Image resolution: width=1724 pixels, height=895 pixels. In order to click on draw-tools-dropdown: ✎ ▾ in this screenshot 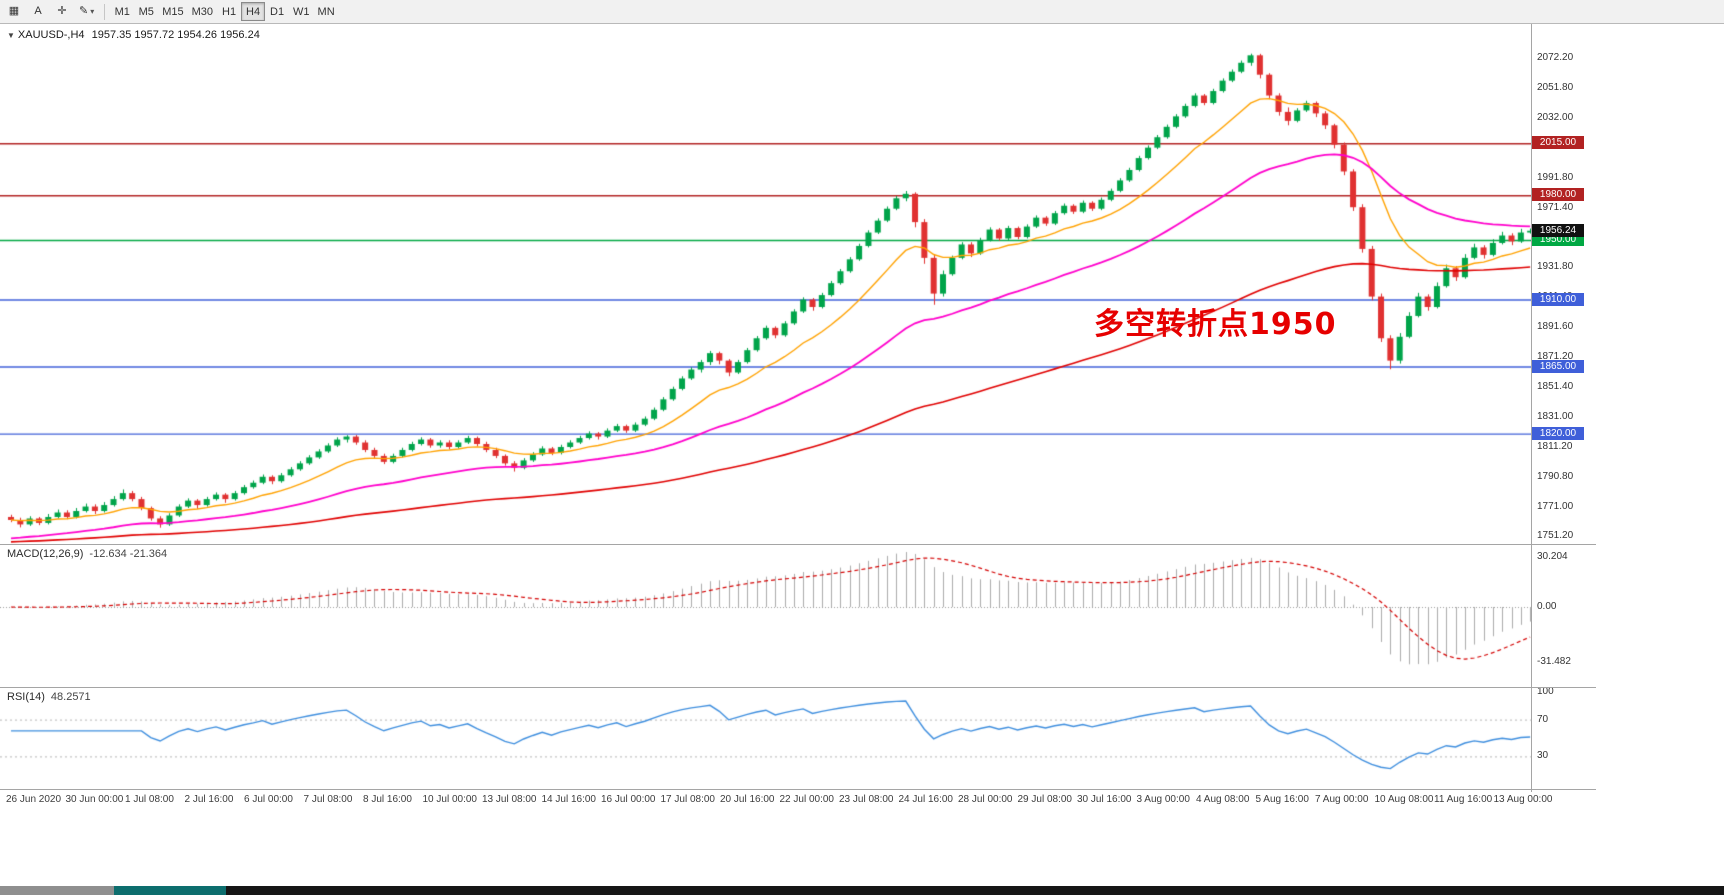, I will do `click(86, 11)`.